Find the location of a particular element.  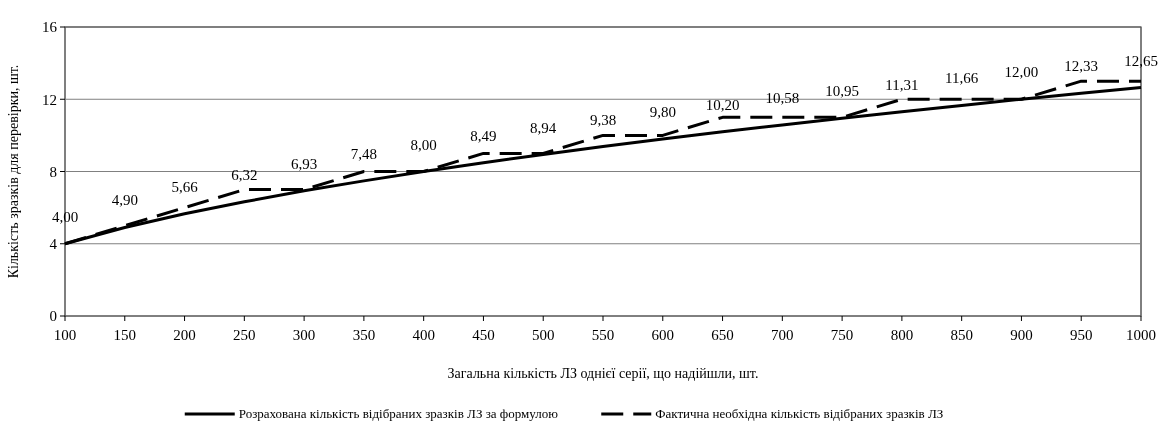

x-tick-label: 650 is located at coordinates (722, 335).